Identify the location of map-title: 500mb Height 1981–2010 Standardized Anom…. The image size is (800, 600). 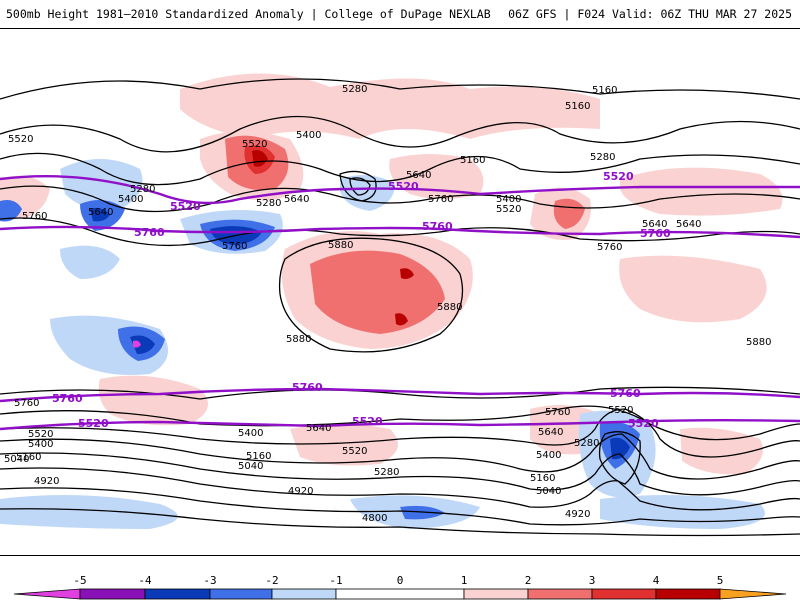
(248, 14).